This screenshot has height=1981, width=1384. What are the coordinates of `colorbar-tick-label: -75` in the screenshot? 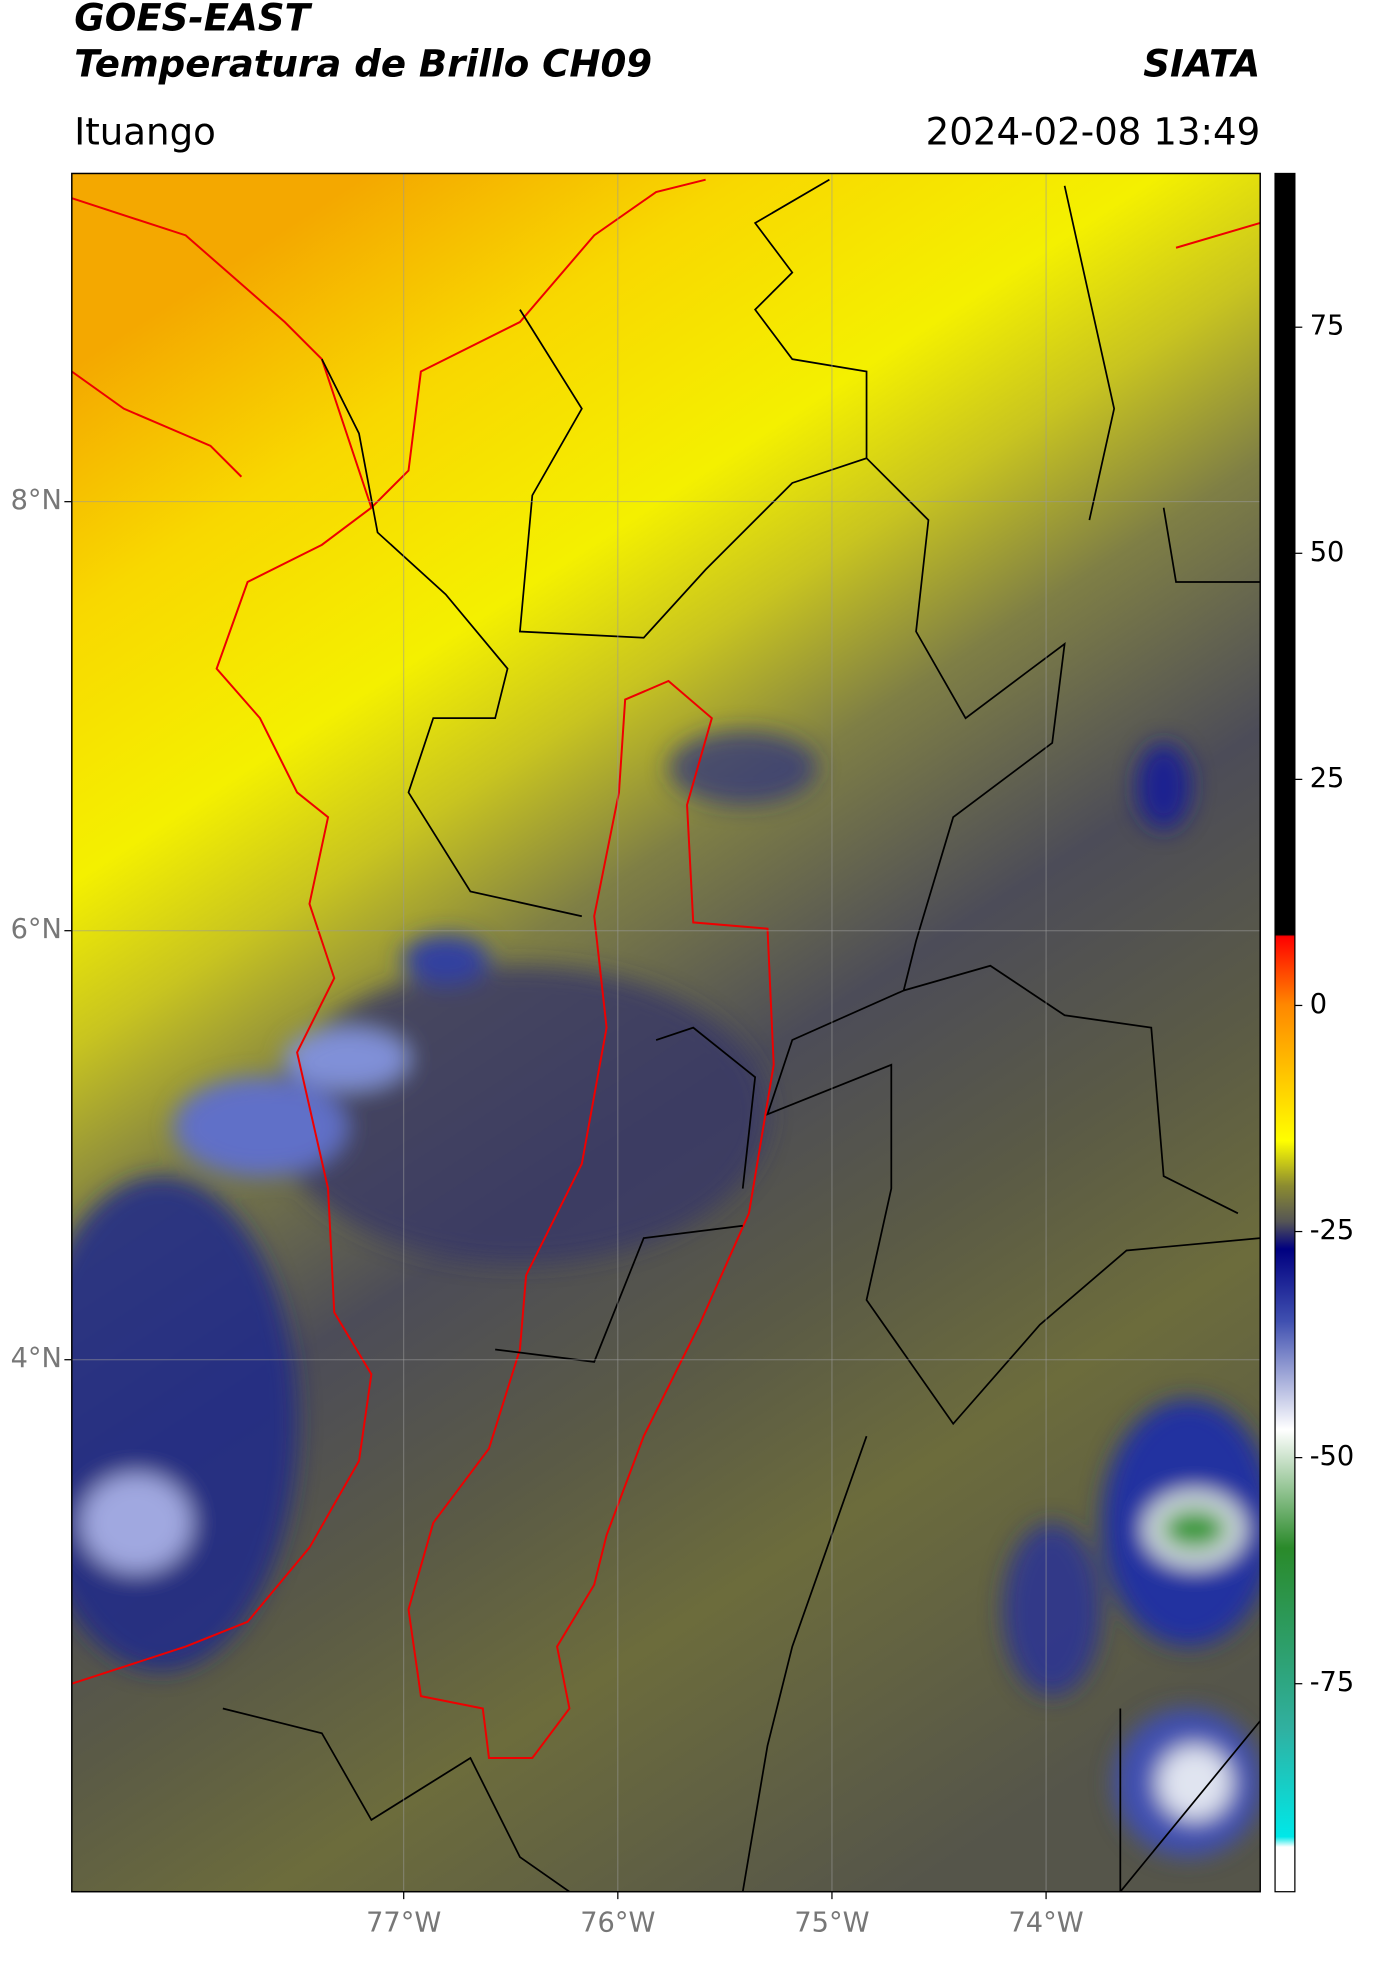 It's located at (1332, 1682).